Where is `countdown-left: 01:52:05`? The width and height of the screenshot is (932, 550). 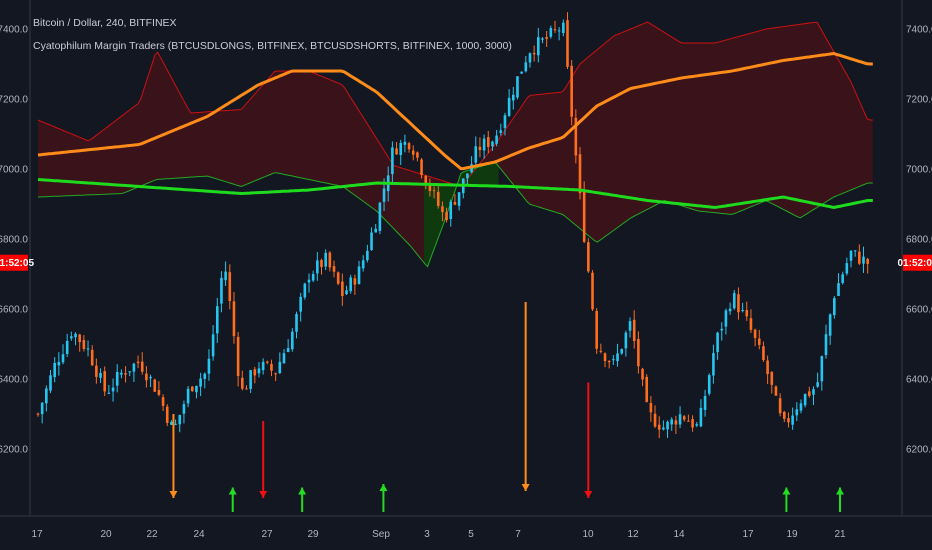 countdown-left: 01:52:05 is located at coordinates (17, 263).